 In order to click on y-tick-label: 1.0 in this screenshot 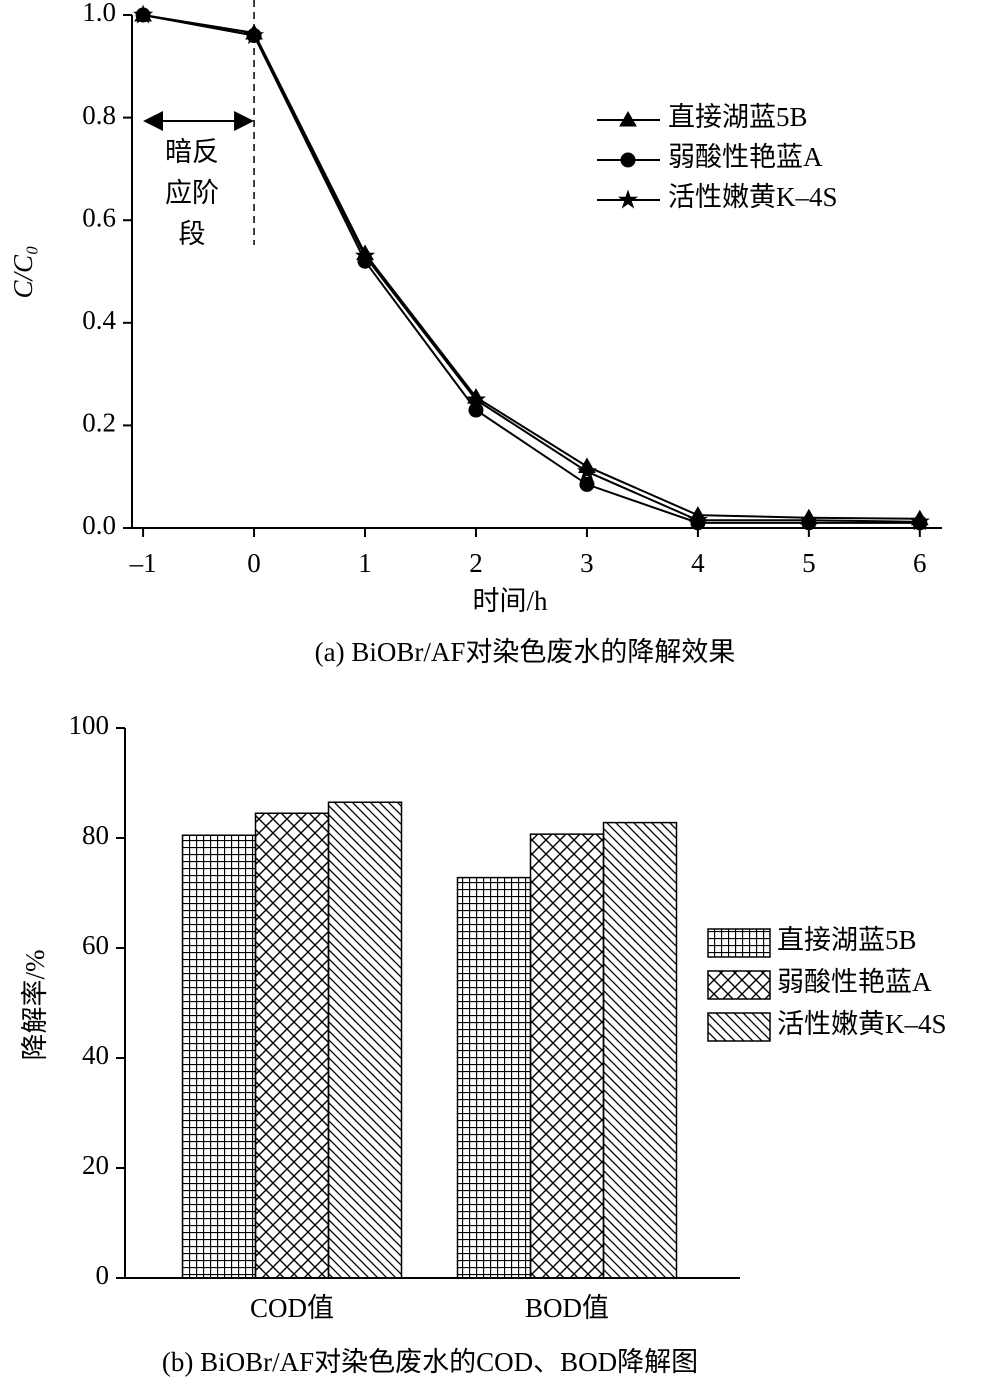, I will do `click(99, 13)`.